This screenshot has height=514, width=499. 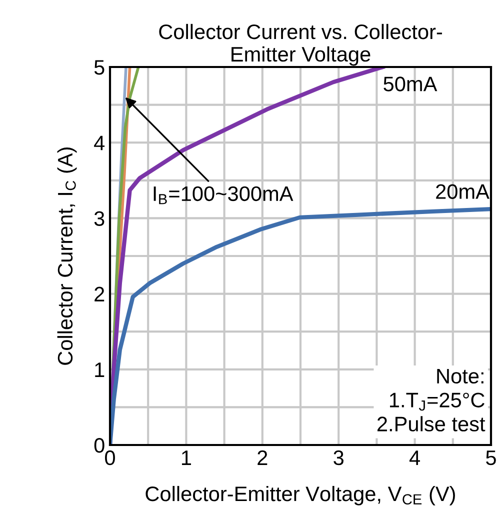 I want to click on annotation: Note: 1.T$_{J}$=25°C 2.Pulse test, so click(x=431, y=400).